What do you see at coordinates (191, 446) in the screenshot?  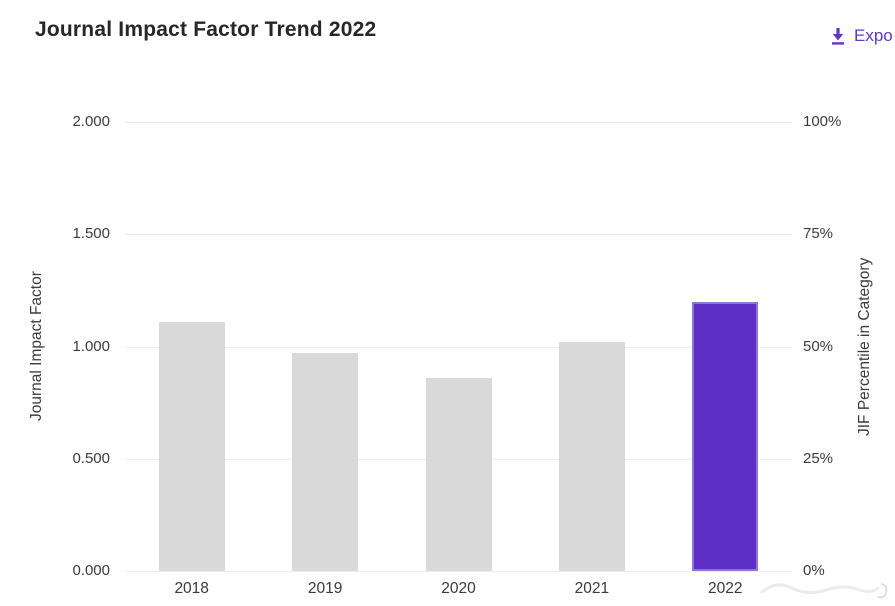 I see `bar-2018` at bounding box center [191, 446].